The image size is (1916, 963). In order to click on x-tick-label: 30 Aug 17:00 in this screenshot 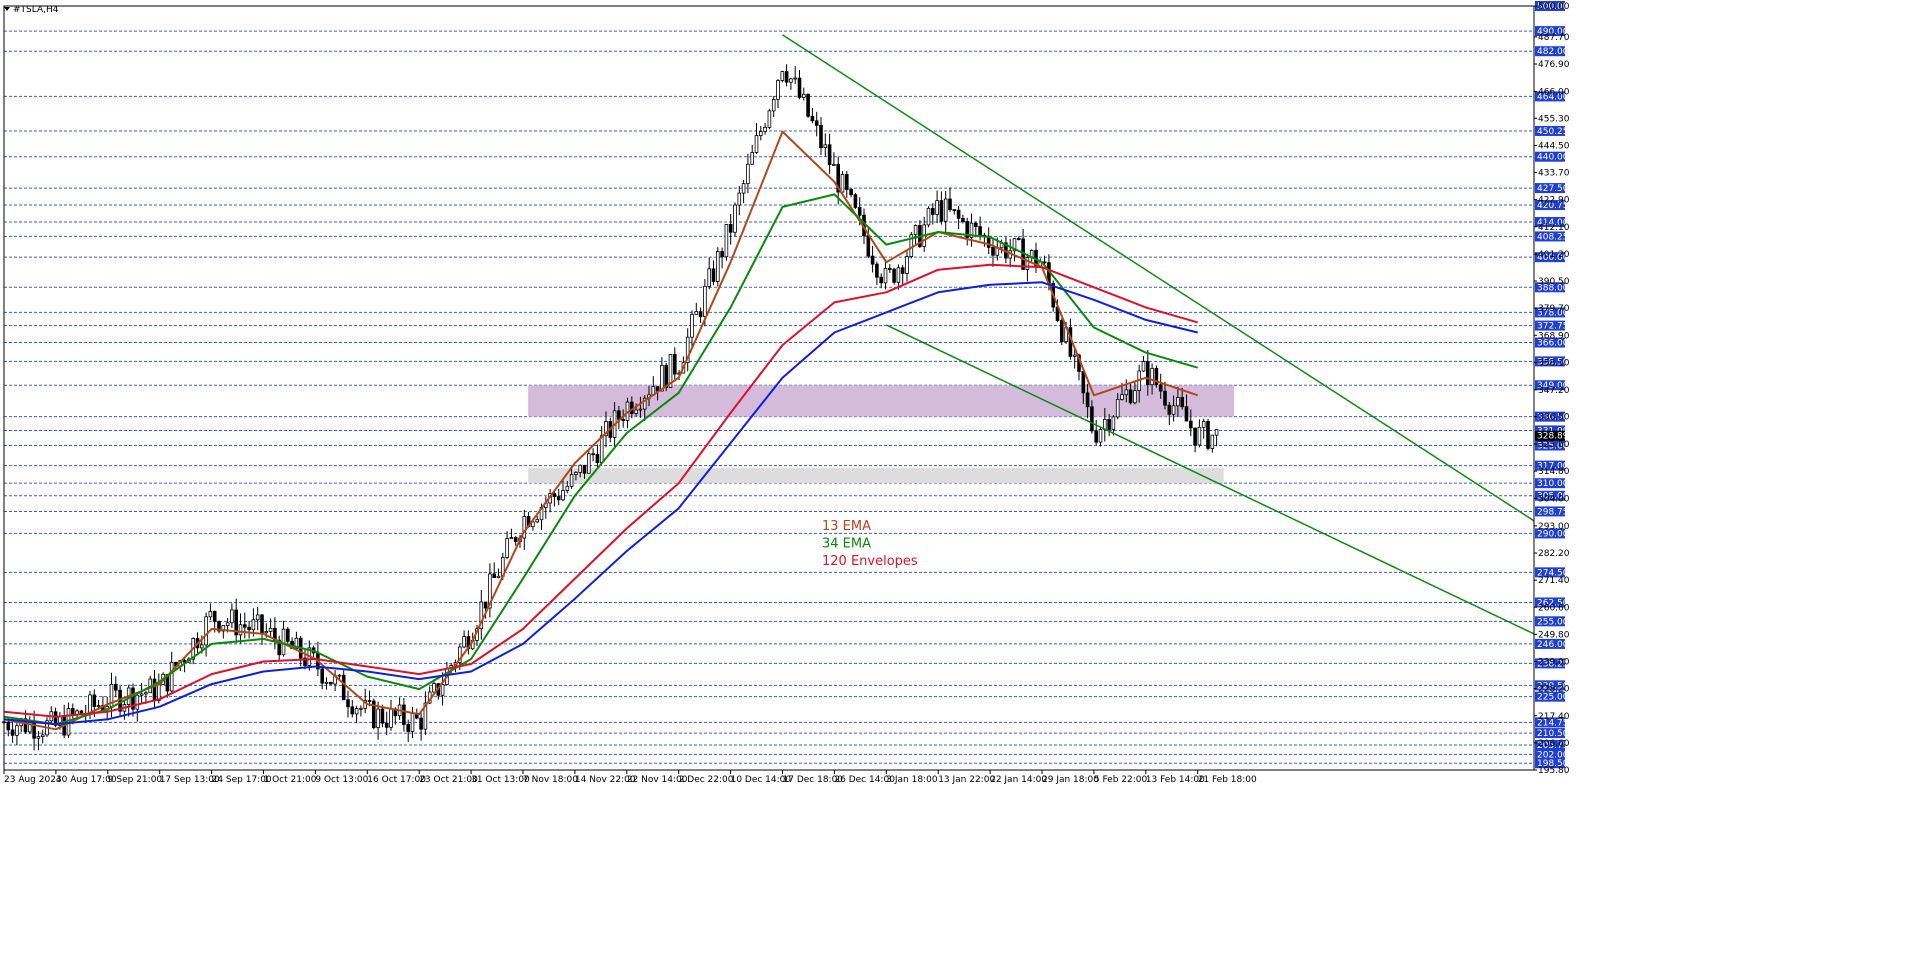, I will do `click(86, 780)`.